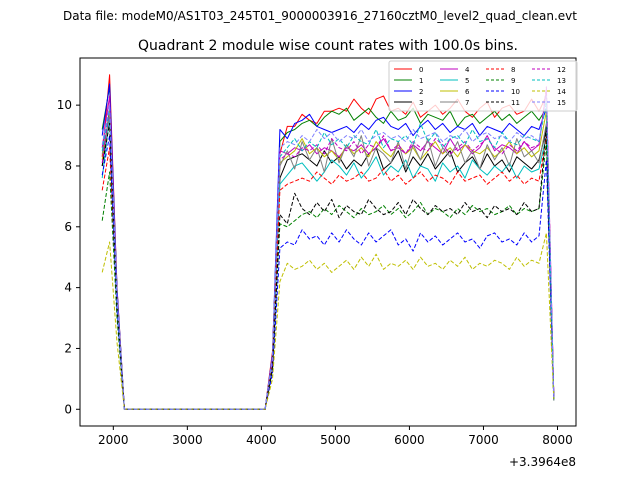 This screenshot has width=640, height=484. I want to click on x-tick-label: 2000, so click(113, 440).